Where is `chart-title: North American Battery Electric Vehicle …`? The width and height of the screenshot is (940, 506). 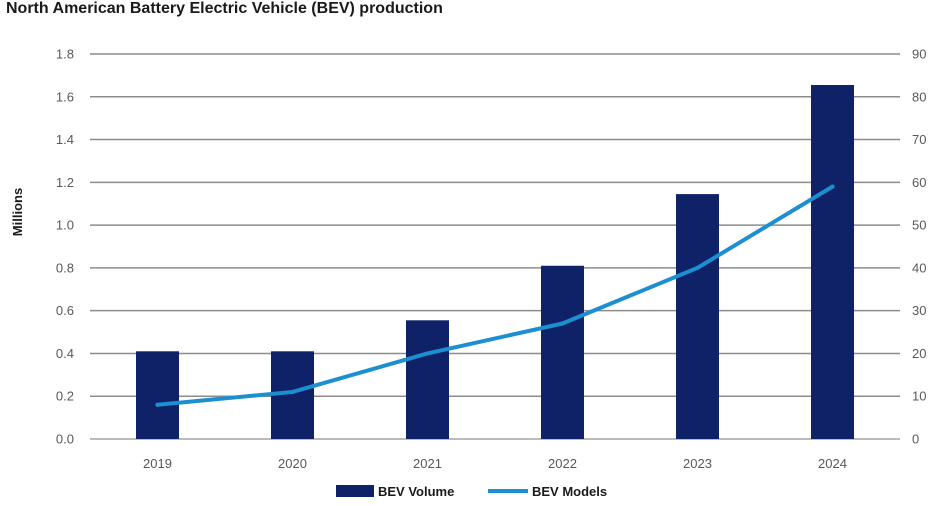
chart-title: North American Battery Electric Vehicle … is located at coordinates (224, 8).